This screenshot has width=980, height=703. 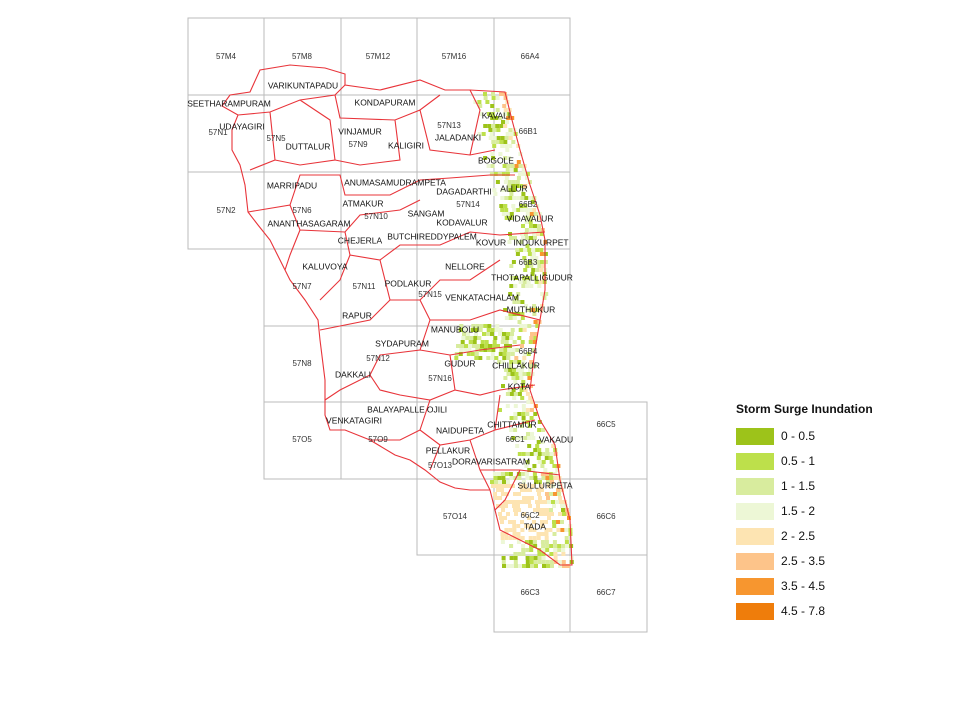 I want to click on sheet-label: 57M12, so click(x=378, y=56).